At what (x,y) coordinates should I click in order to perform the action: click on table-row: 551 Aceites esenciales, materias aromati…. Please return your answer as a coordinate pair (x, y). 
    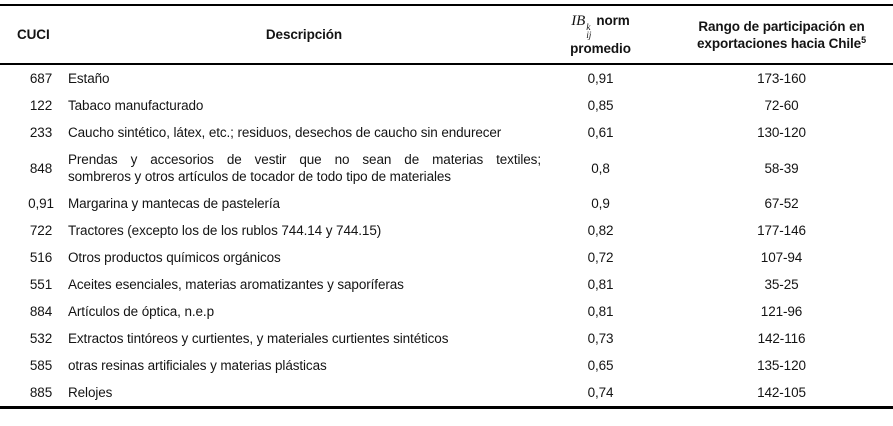
    Looking at the image, I should click on (414, 284).